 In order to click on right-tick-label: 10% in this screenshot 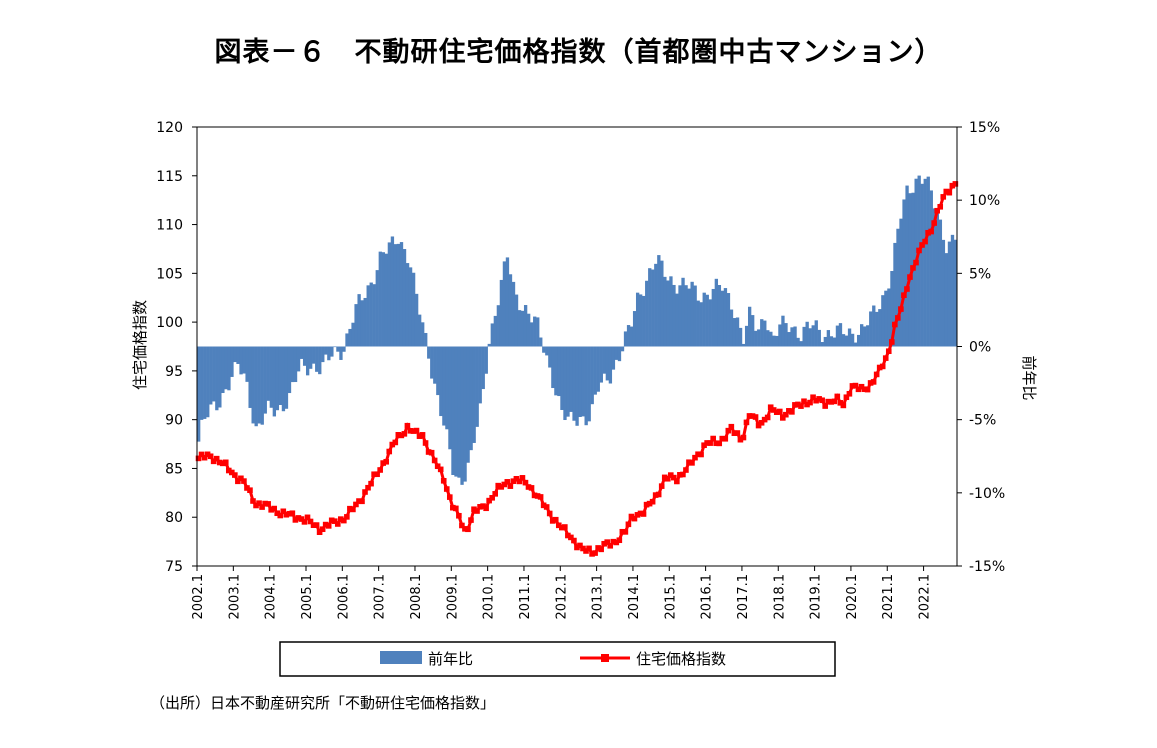, I will do `click(984, 201)`.